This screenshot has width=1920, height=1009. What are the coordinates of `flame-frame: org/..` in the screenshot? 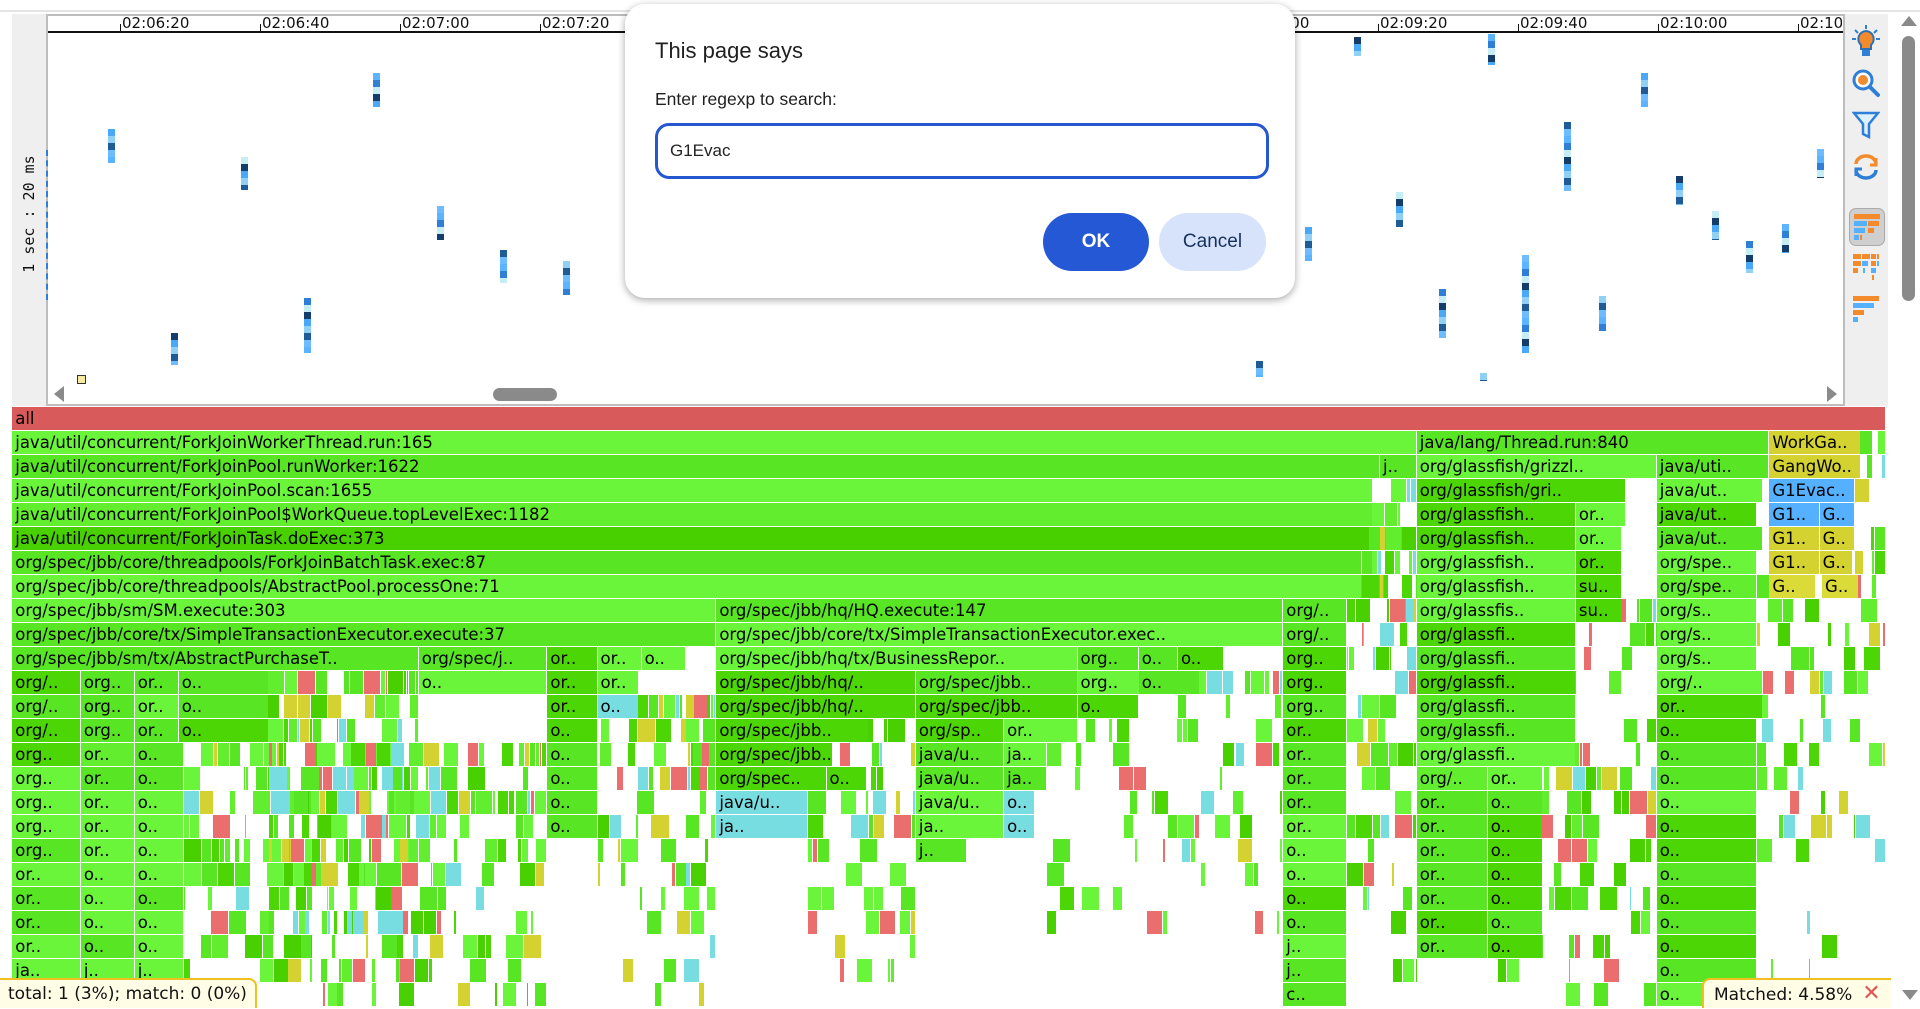 It's located at (46, 682).